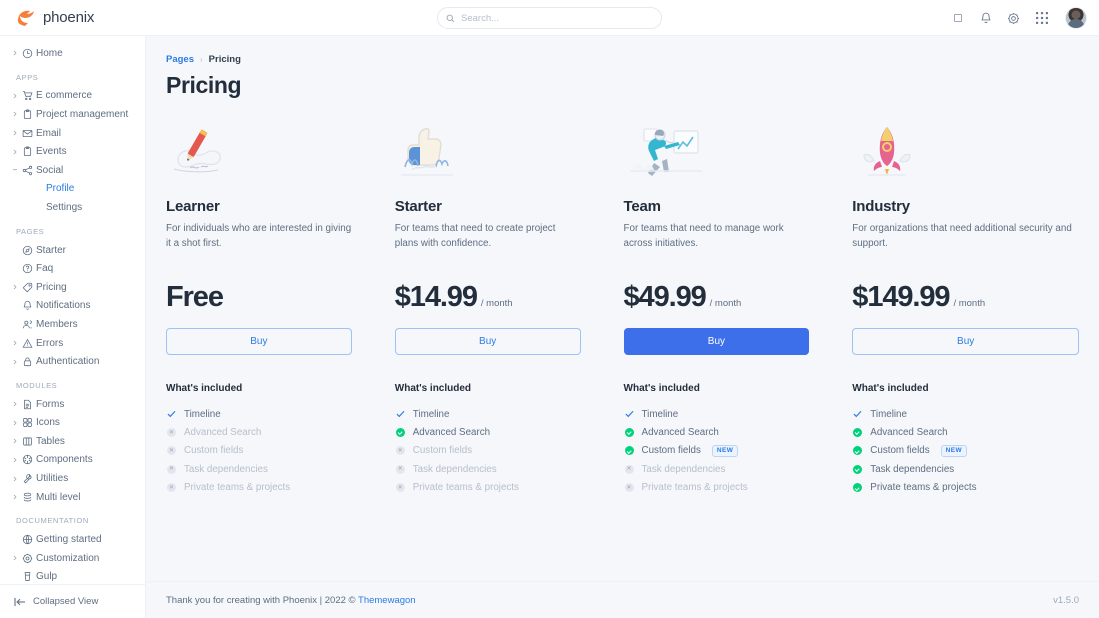  Describe the element at coordinates (72, 423) in the screenshot. I see `sidebar-item-icons: Icons` at that location.